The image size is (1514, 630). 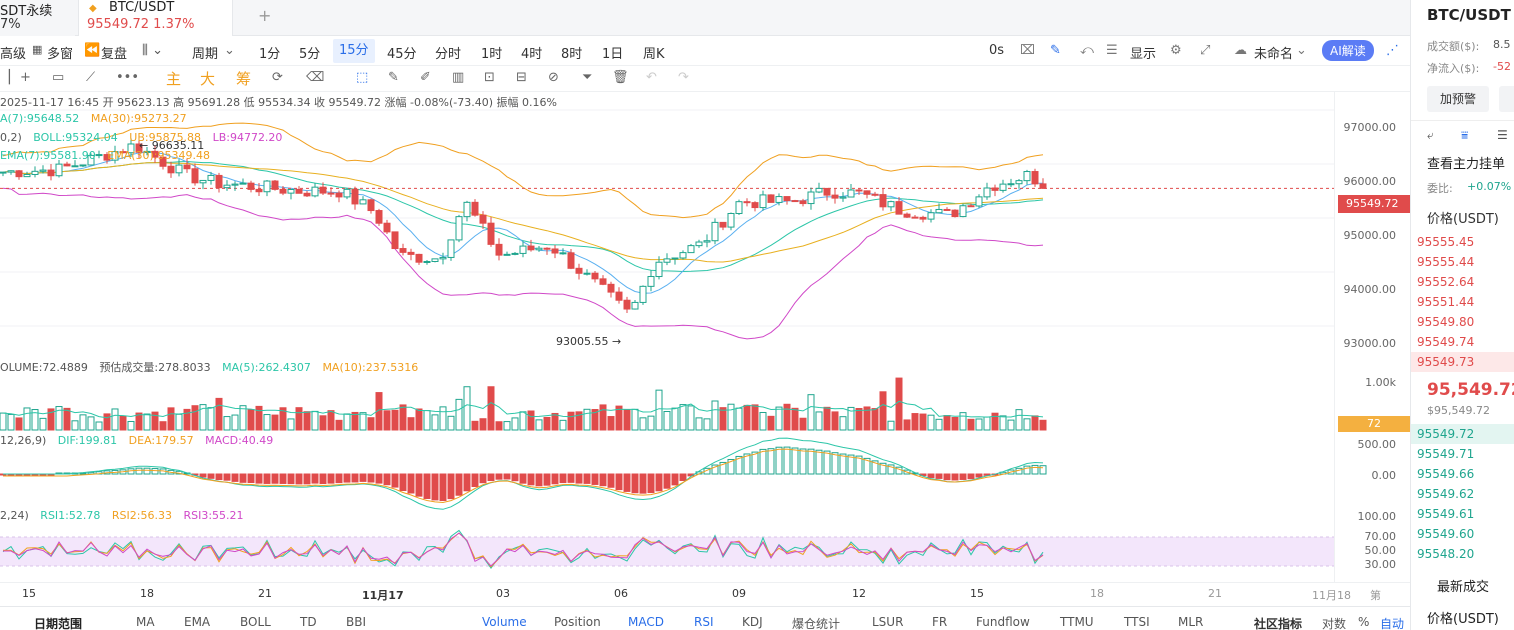 I want to click on indicator-ema: EMA, so click(x=197, y=622).